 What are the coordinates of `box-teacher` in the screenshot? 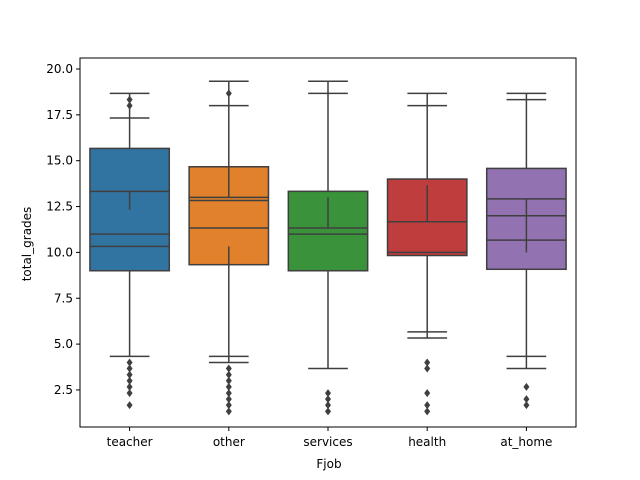 It's located at (130, 251).